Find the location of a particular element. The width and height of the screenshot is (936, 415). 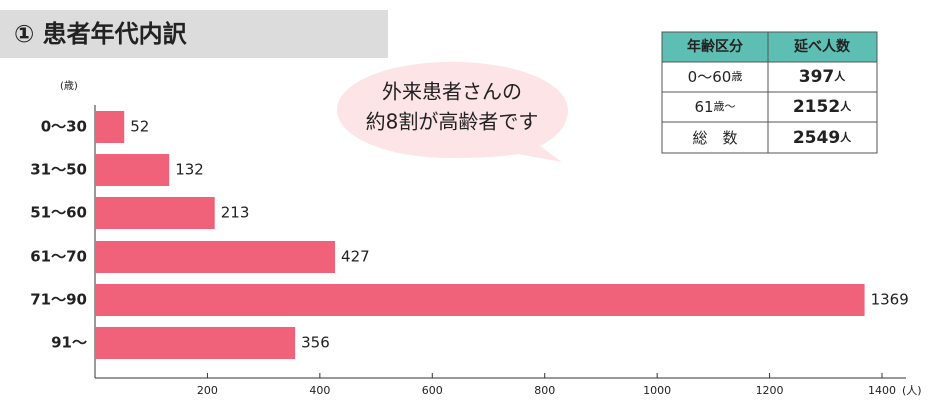

y-tick-label: 91～ is located at coordinates (69, 343).